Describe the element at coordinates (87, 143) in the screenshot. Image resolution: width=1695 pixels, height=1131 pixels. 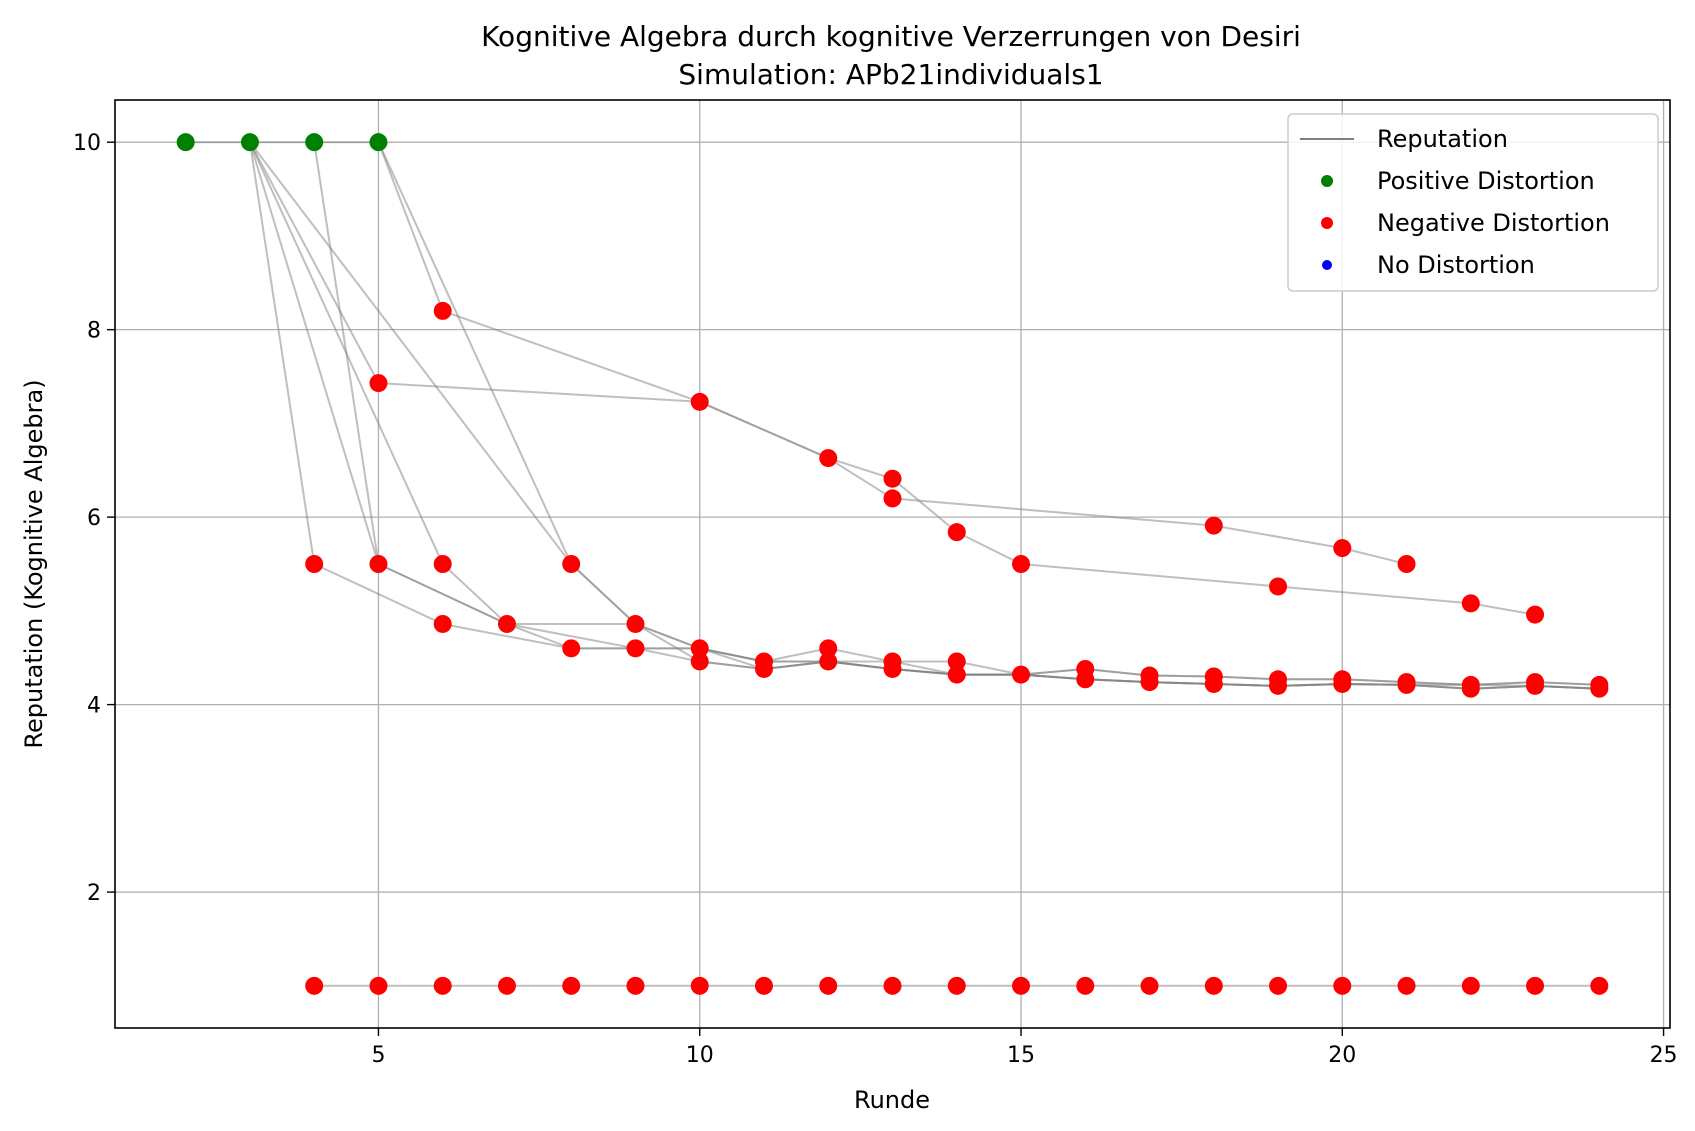
I see `y-tick-label: 10` at that location.